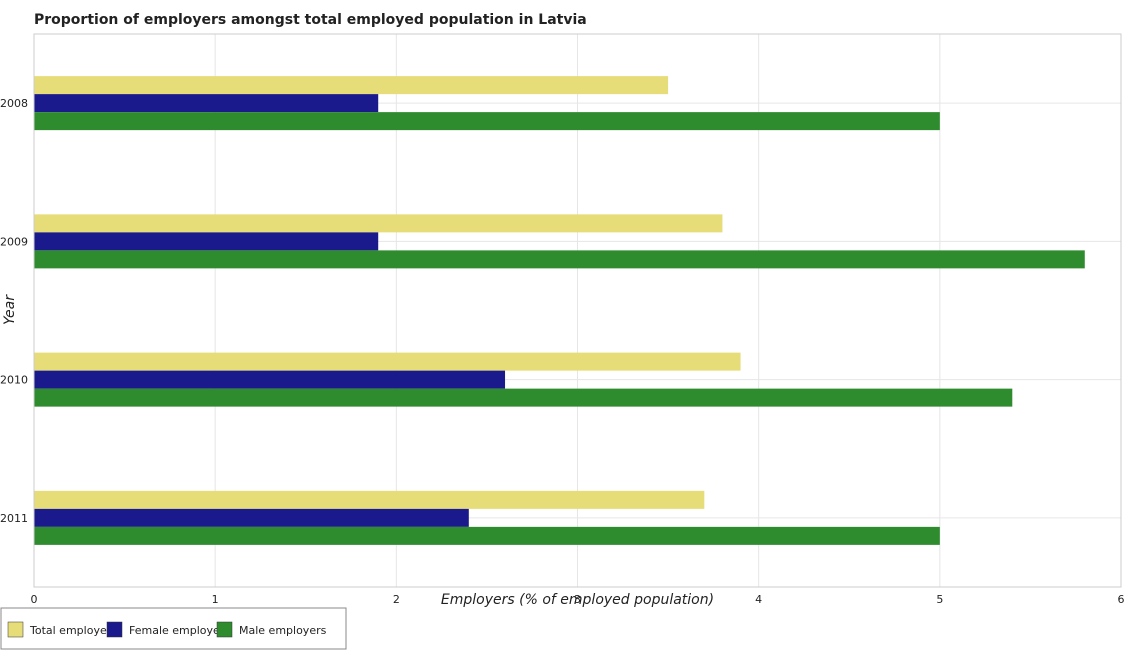  Describe the element at coordinates (487, 535) in the screenshot. I see `bar-male-employers-2011` at that location.